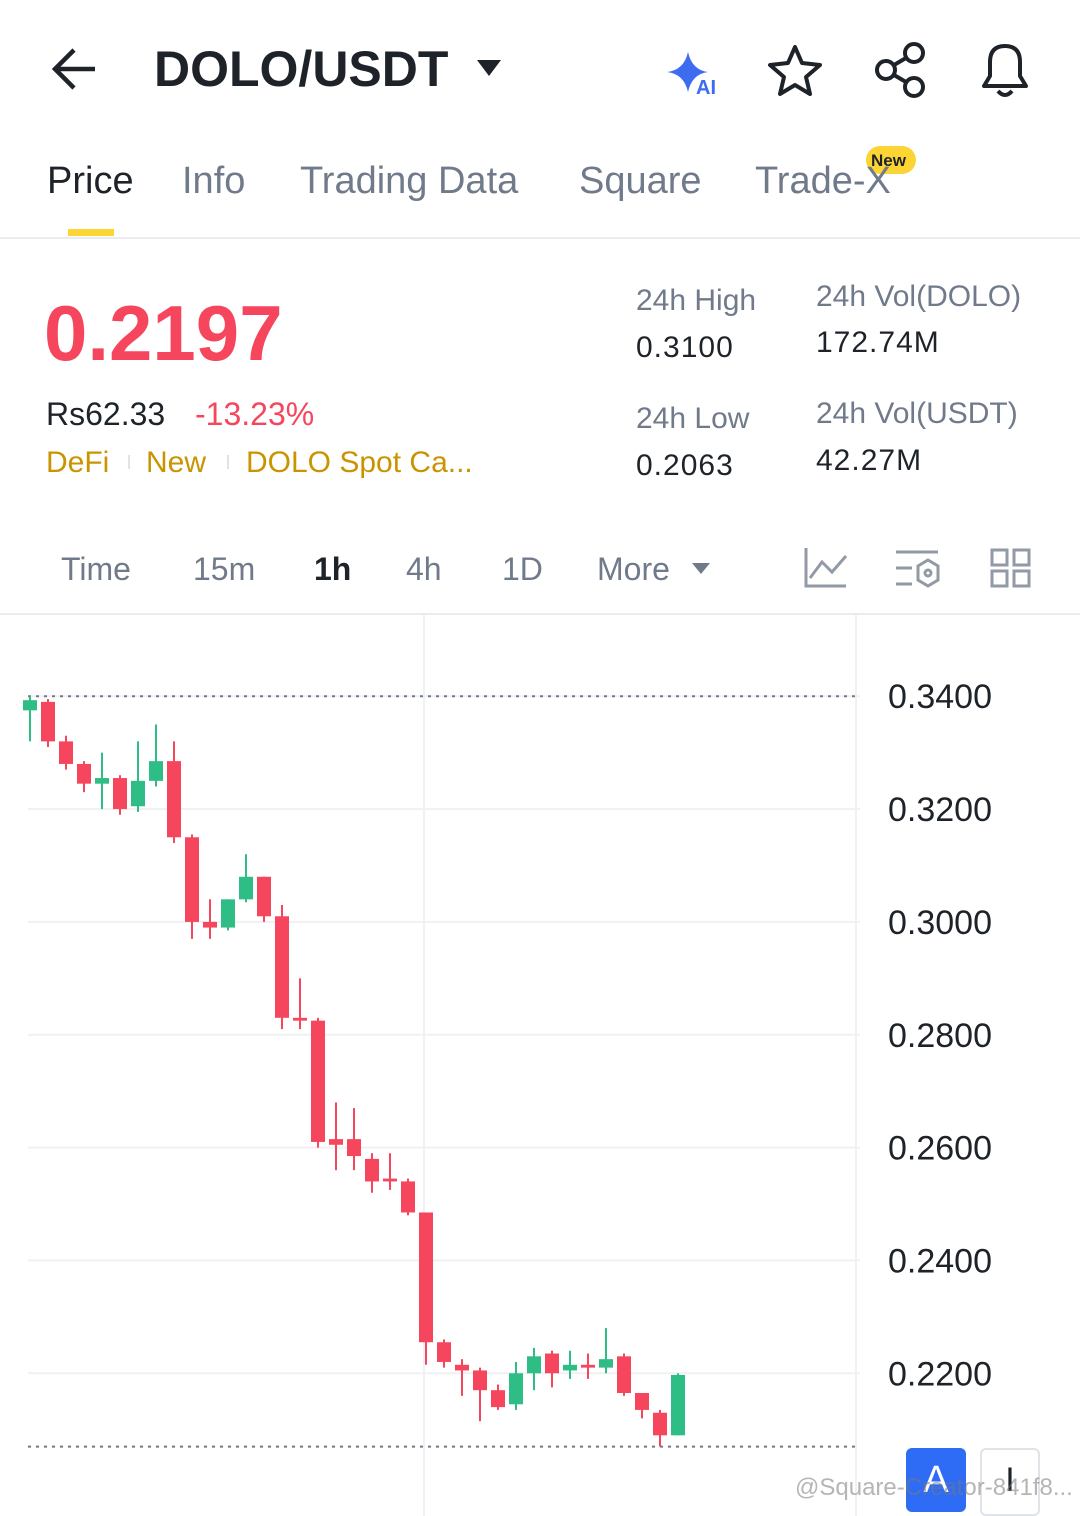  Describe the element at coordinates (940, 1036) in the screenshot. I see `y-tick-label: 0.2800` at that location.